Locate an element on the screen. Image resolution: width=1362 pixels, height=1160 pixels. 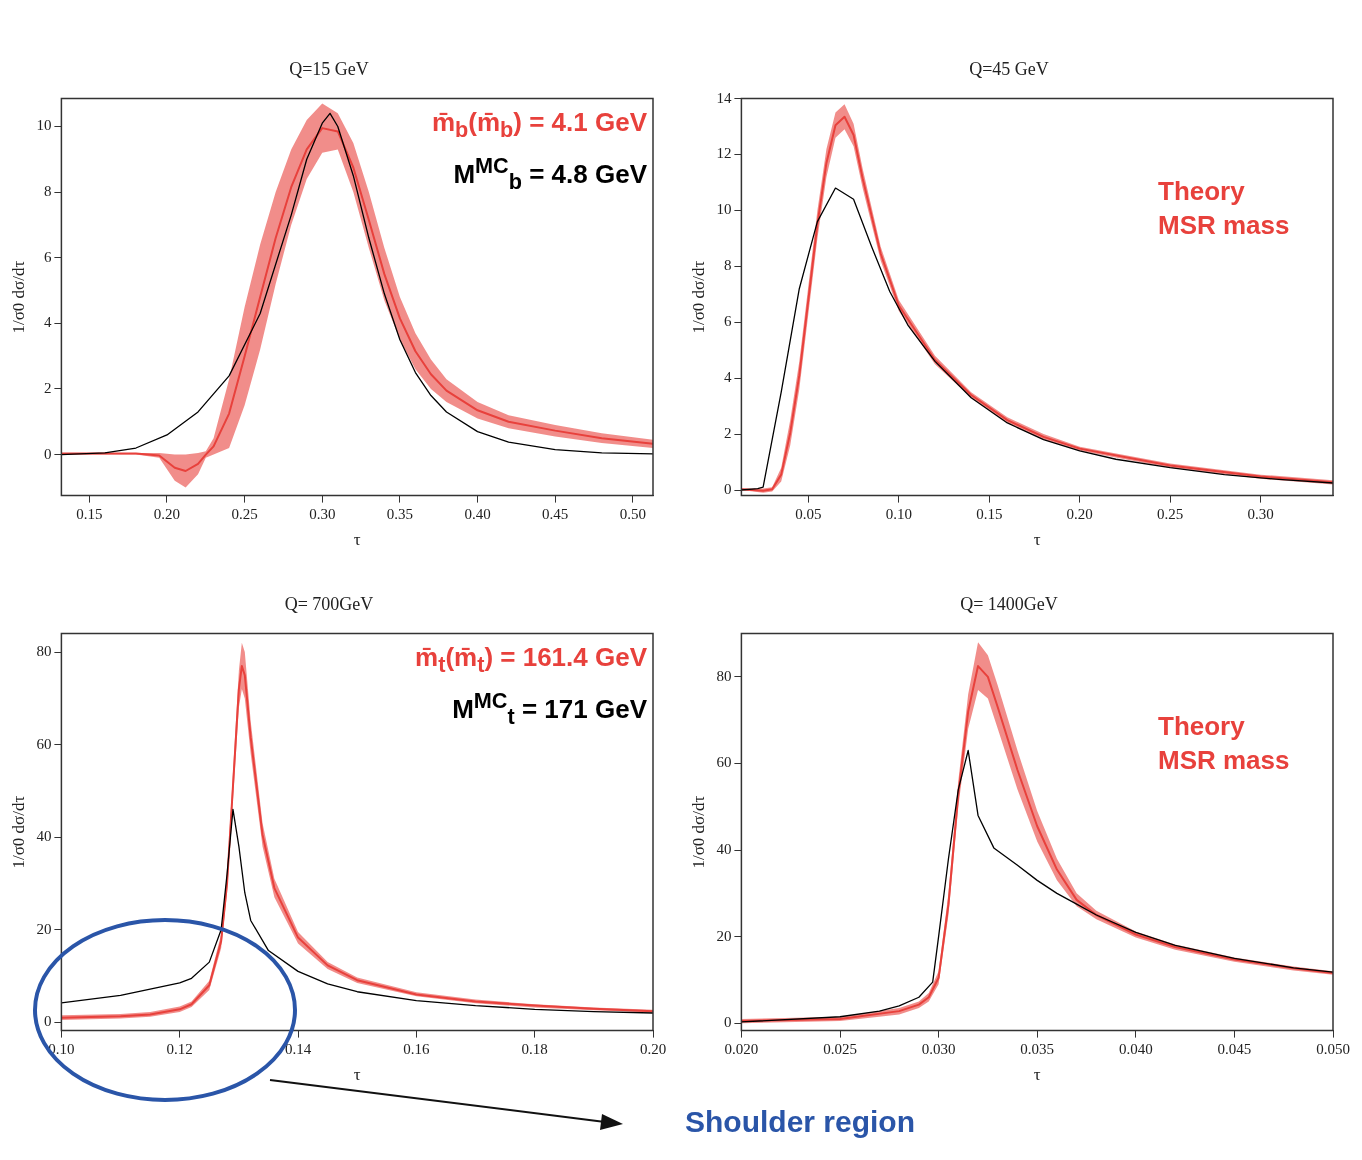
x-tick-label: 0.40 is located at coordinates (477, 513).